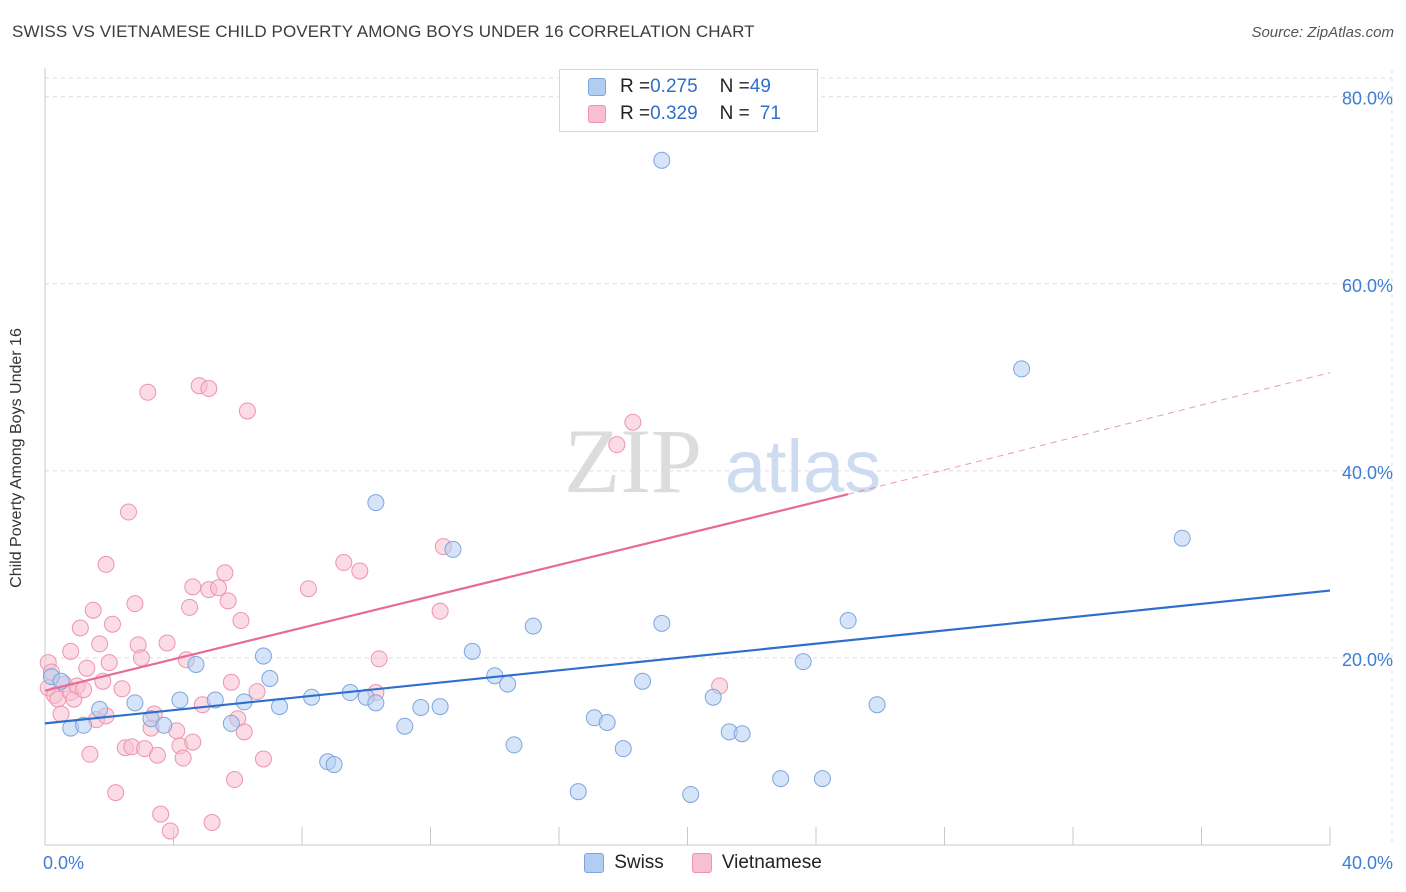 This screenshot has height=892, width=1406. Describe the element at coordinates (770, 113) in the screenshot. I see `legend-n-value: 71` at that location.